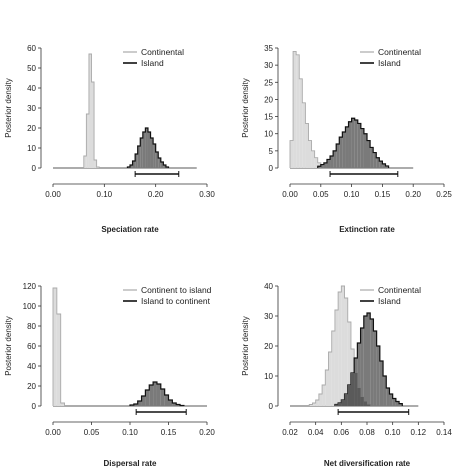 The height and width of the screenshot is (474, 474). I want to click on x-tick-label: 0.00, so click(53, 432).